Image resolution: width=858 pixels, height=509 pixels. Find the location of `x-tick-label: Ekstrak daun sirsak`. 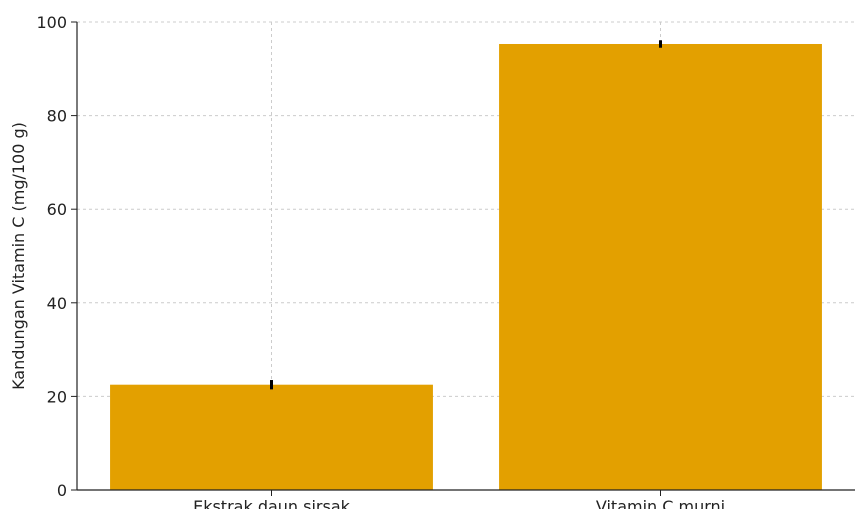

x-tick-label: Ekstrak daun sirsak is located at coordinates (272, 503).